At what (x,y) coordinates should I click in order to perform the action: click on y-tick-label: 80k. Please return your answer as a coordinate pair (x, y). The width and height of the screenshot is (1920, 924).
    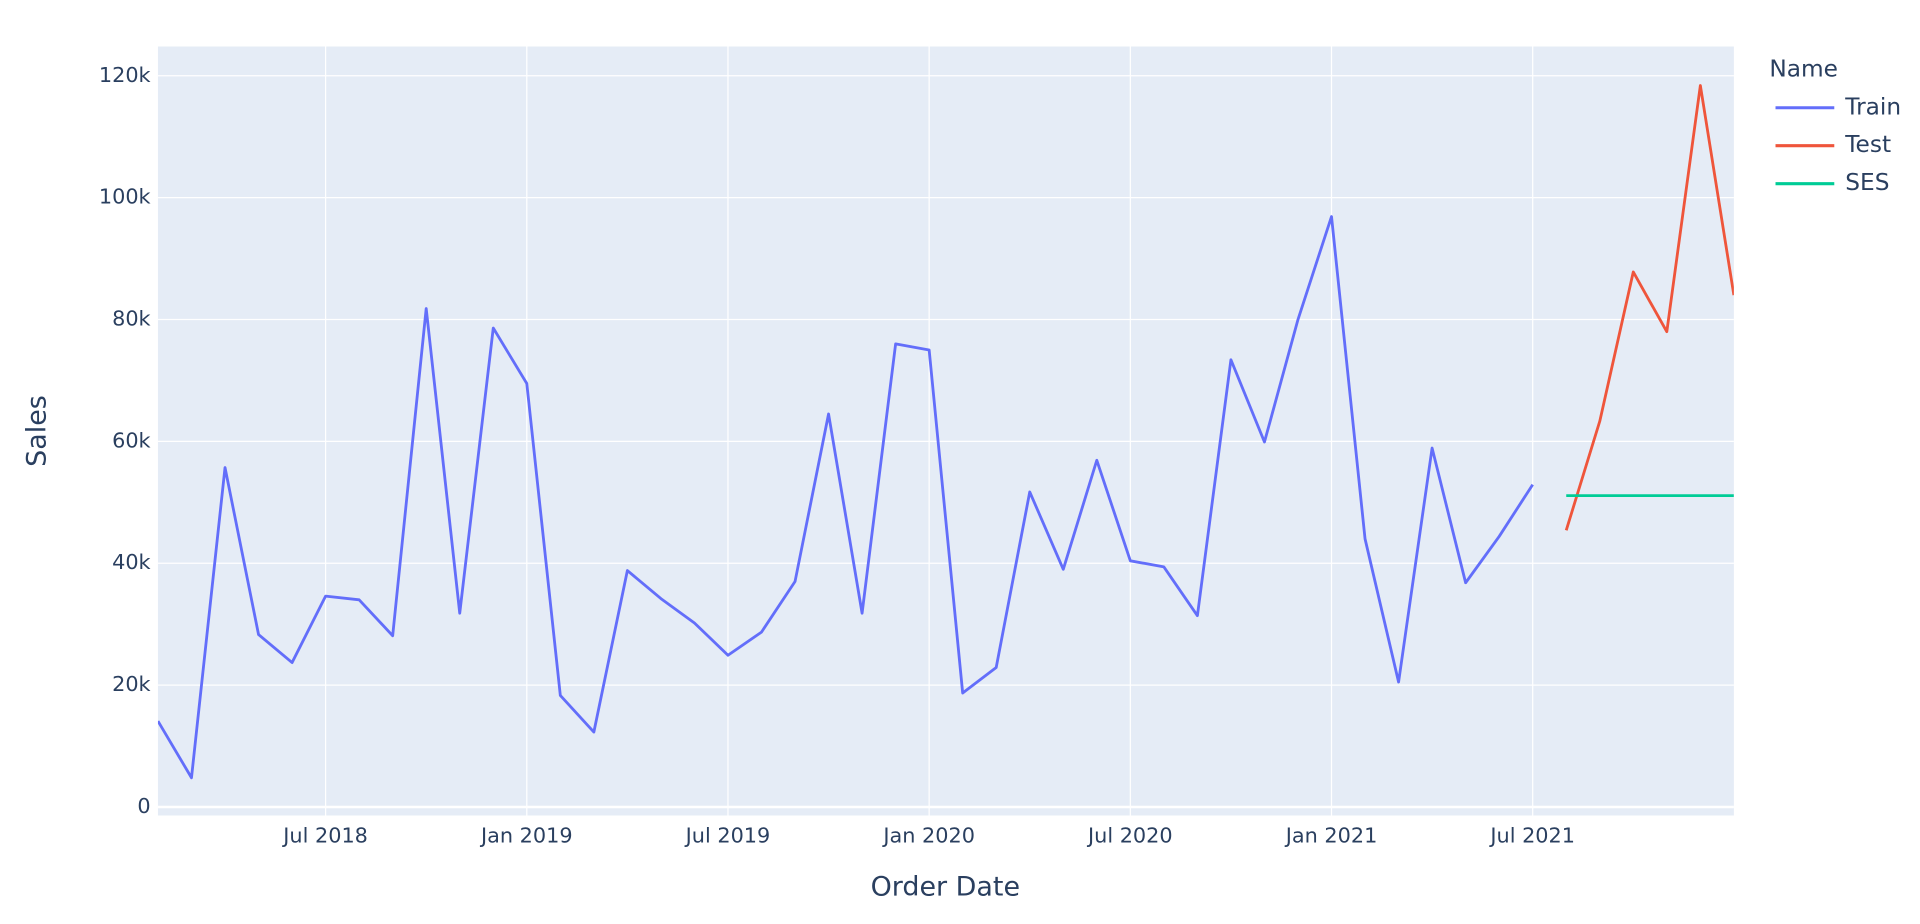
    Looking at the image, I should click on (131, 319).